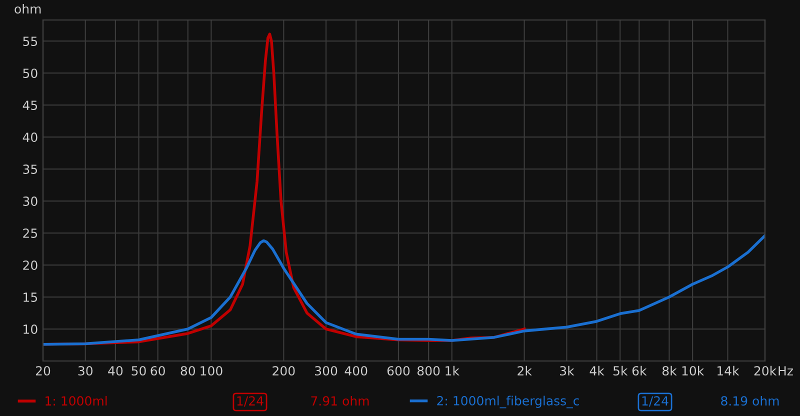 This screenshot has height=416, width=800. I want to click on y-tick-label: 25, so click(30, 233).